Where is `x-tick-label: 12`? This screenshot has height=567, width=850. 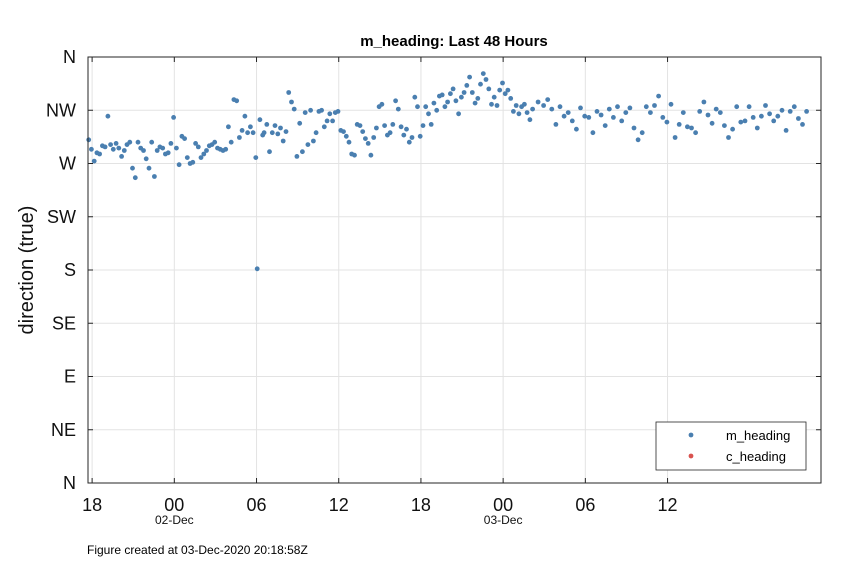 x-tick-label: 12 is located at coordinates (668, 505).